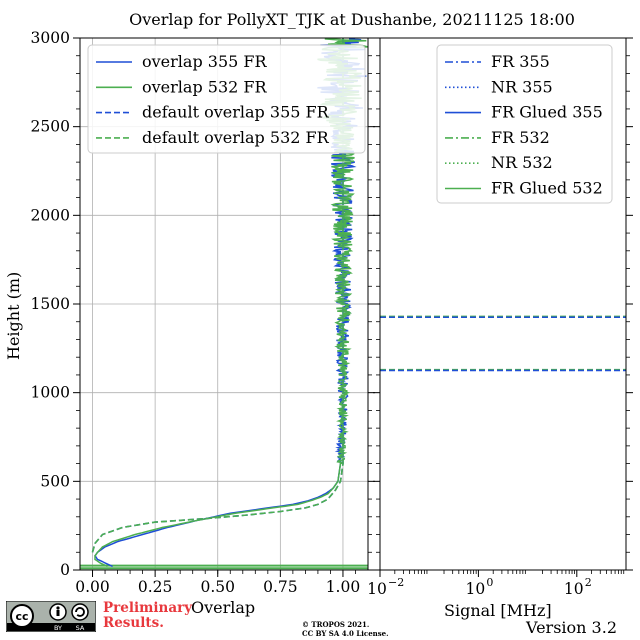  What do you see at coordinates (13, 315) in the screenshot?
I see `y-axis-label: Height (m)` at bounding box center [13, 315].